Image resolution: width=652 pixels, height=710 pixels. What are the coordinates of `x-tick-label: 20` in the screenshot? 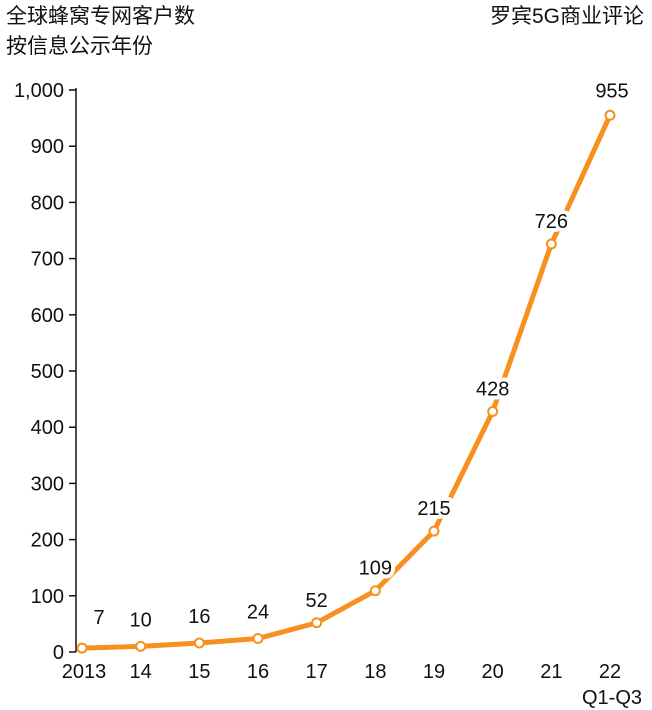 It's located at (493, 672).